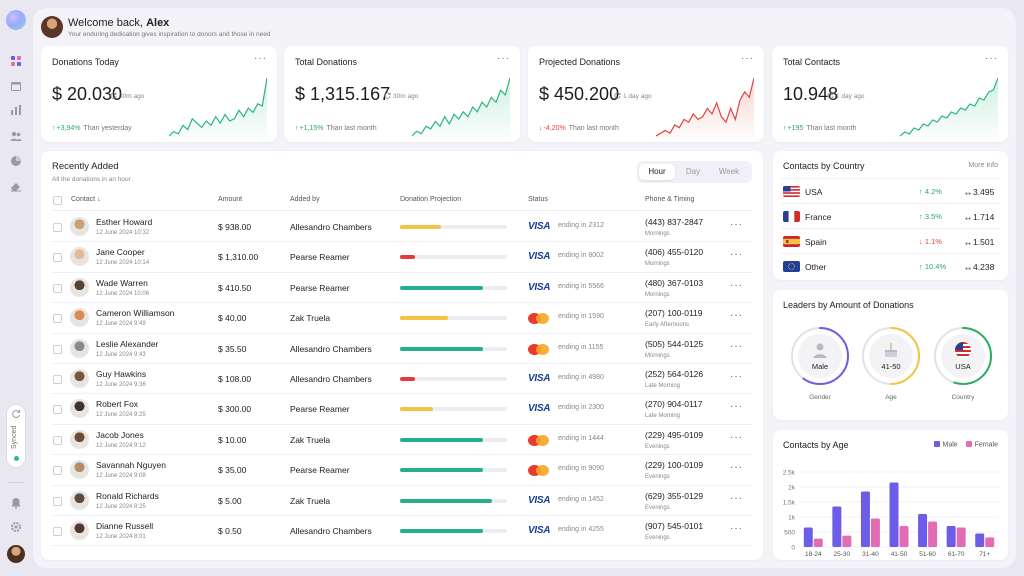 This screenshot has height=576, width=1024. I want to click on contact-name: Robert Fox, so click(117, 404).